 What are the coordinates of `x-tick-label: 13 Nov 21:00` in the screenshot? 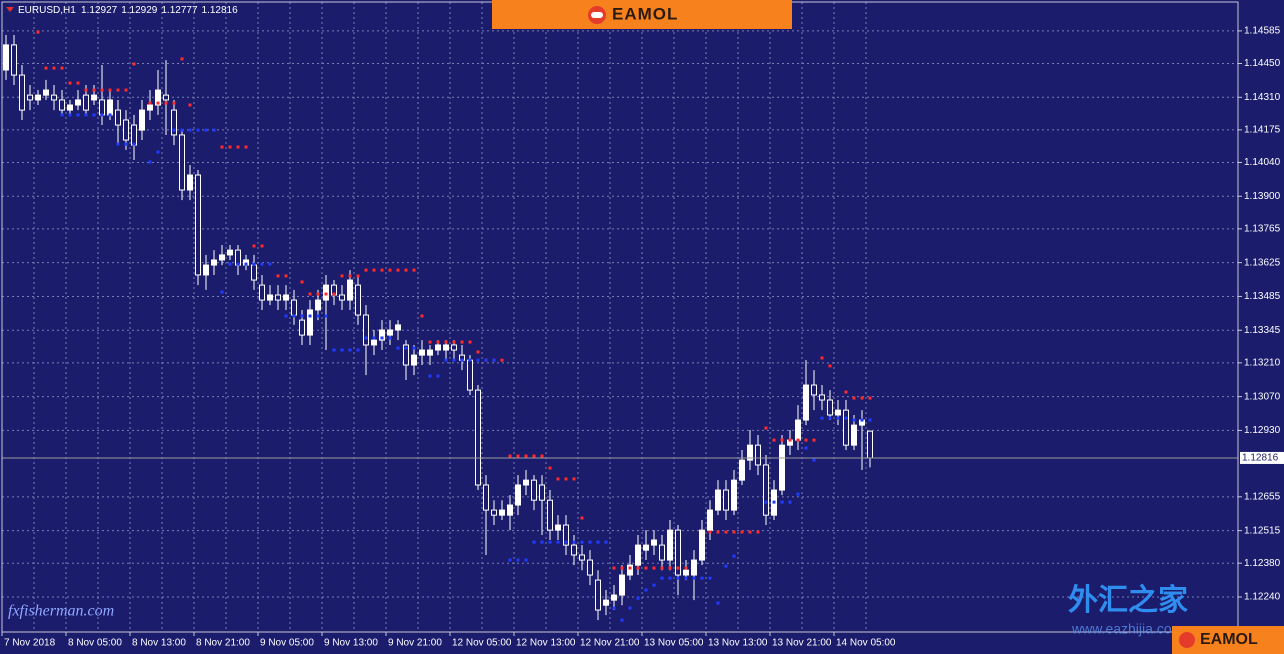 It's located at (802, 643).